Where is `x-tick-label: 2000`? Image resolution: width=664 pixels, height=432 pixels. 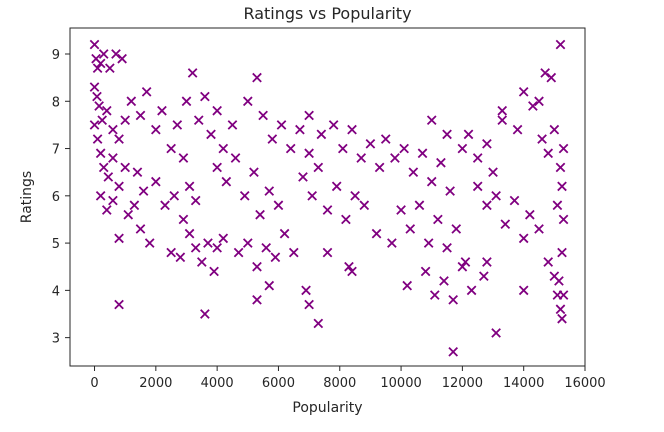
x-tick-label: 2000 is located at coordinates (155, 383).